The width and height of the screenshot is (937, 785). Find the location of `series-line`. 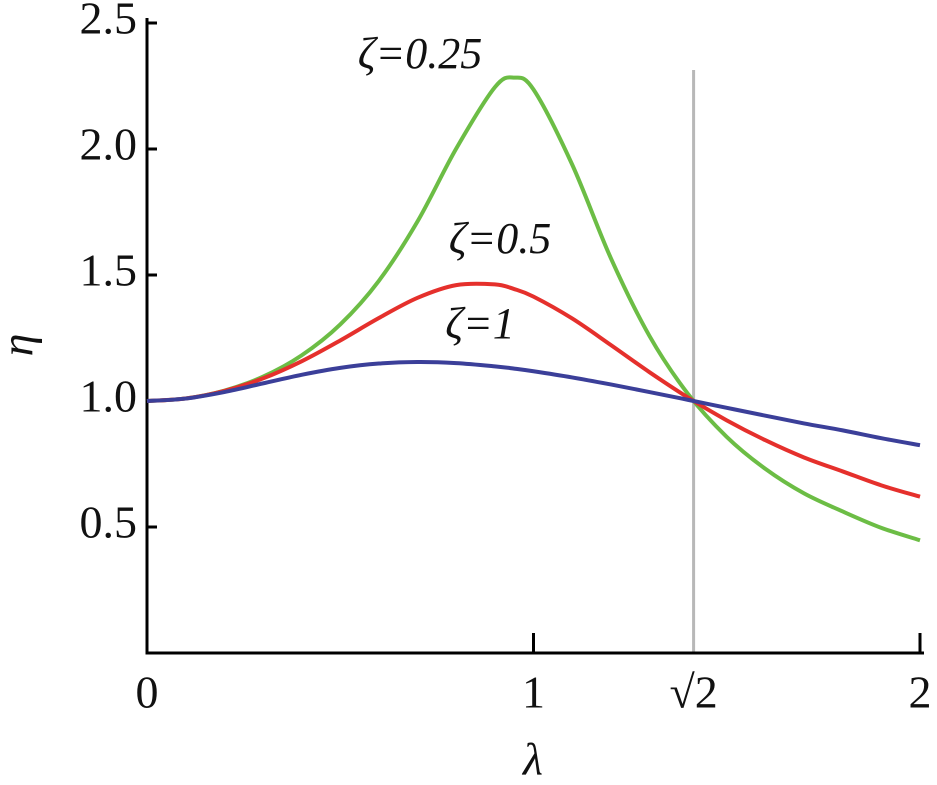

series-line is located at coordinates (533, 404).